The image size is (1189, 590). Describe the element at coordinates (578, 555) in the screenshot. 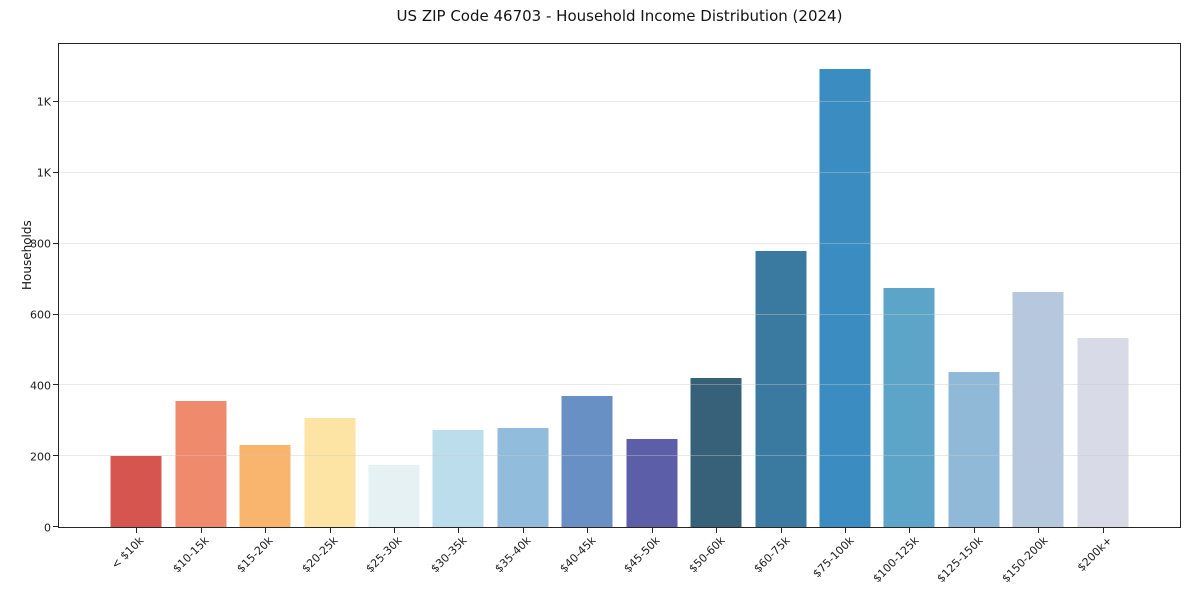

I see `x-tick-label: $40-45k` at that location.